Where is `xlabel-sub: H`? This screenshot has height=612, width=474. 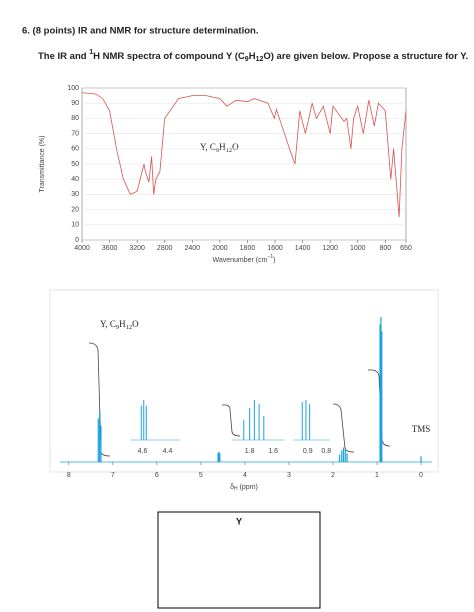
xlabel-sub: H is located at coordinates (236, 489).